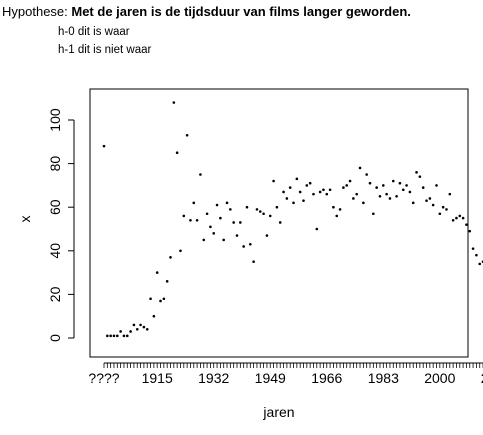 The width and height of the screenshot is (483, 435). Describe the element at coordinates (440, 214) in the screenshot. I see `data-point-2000` at that location.